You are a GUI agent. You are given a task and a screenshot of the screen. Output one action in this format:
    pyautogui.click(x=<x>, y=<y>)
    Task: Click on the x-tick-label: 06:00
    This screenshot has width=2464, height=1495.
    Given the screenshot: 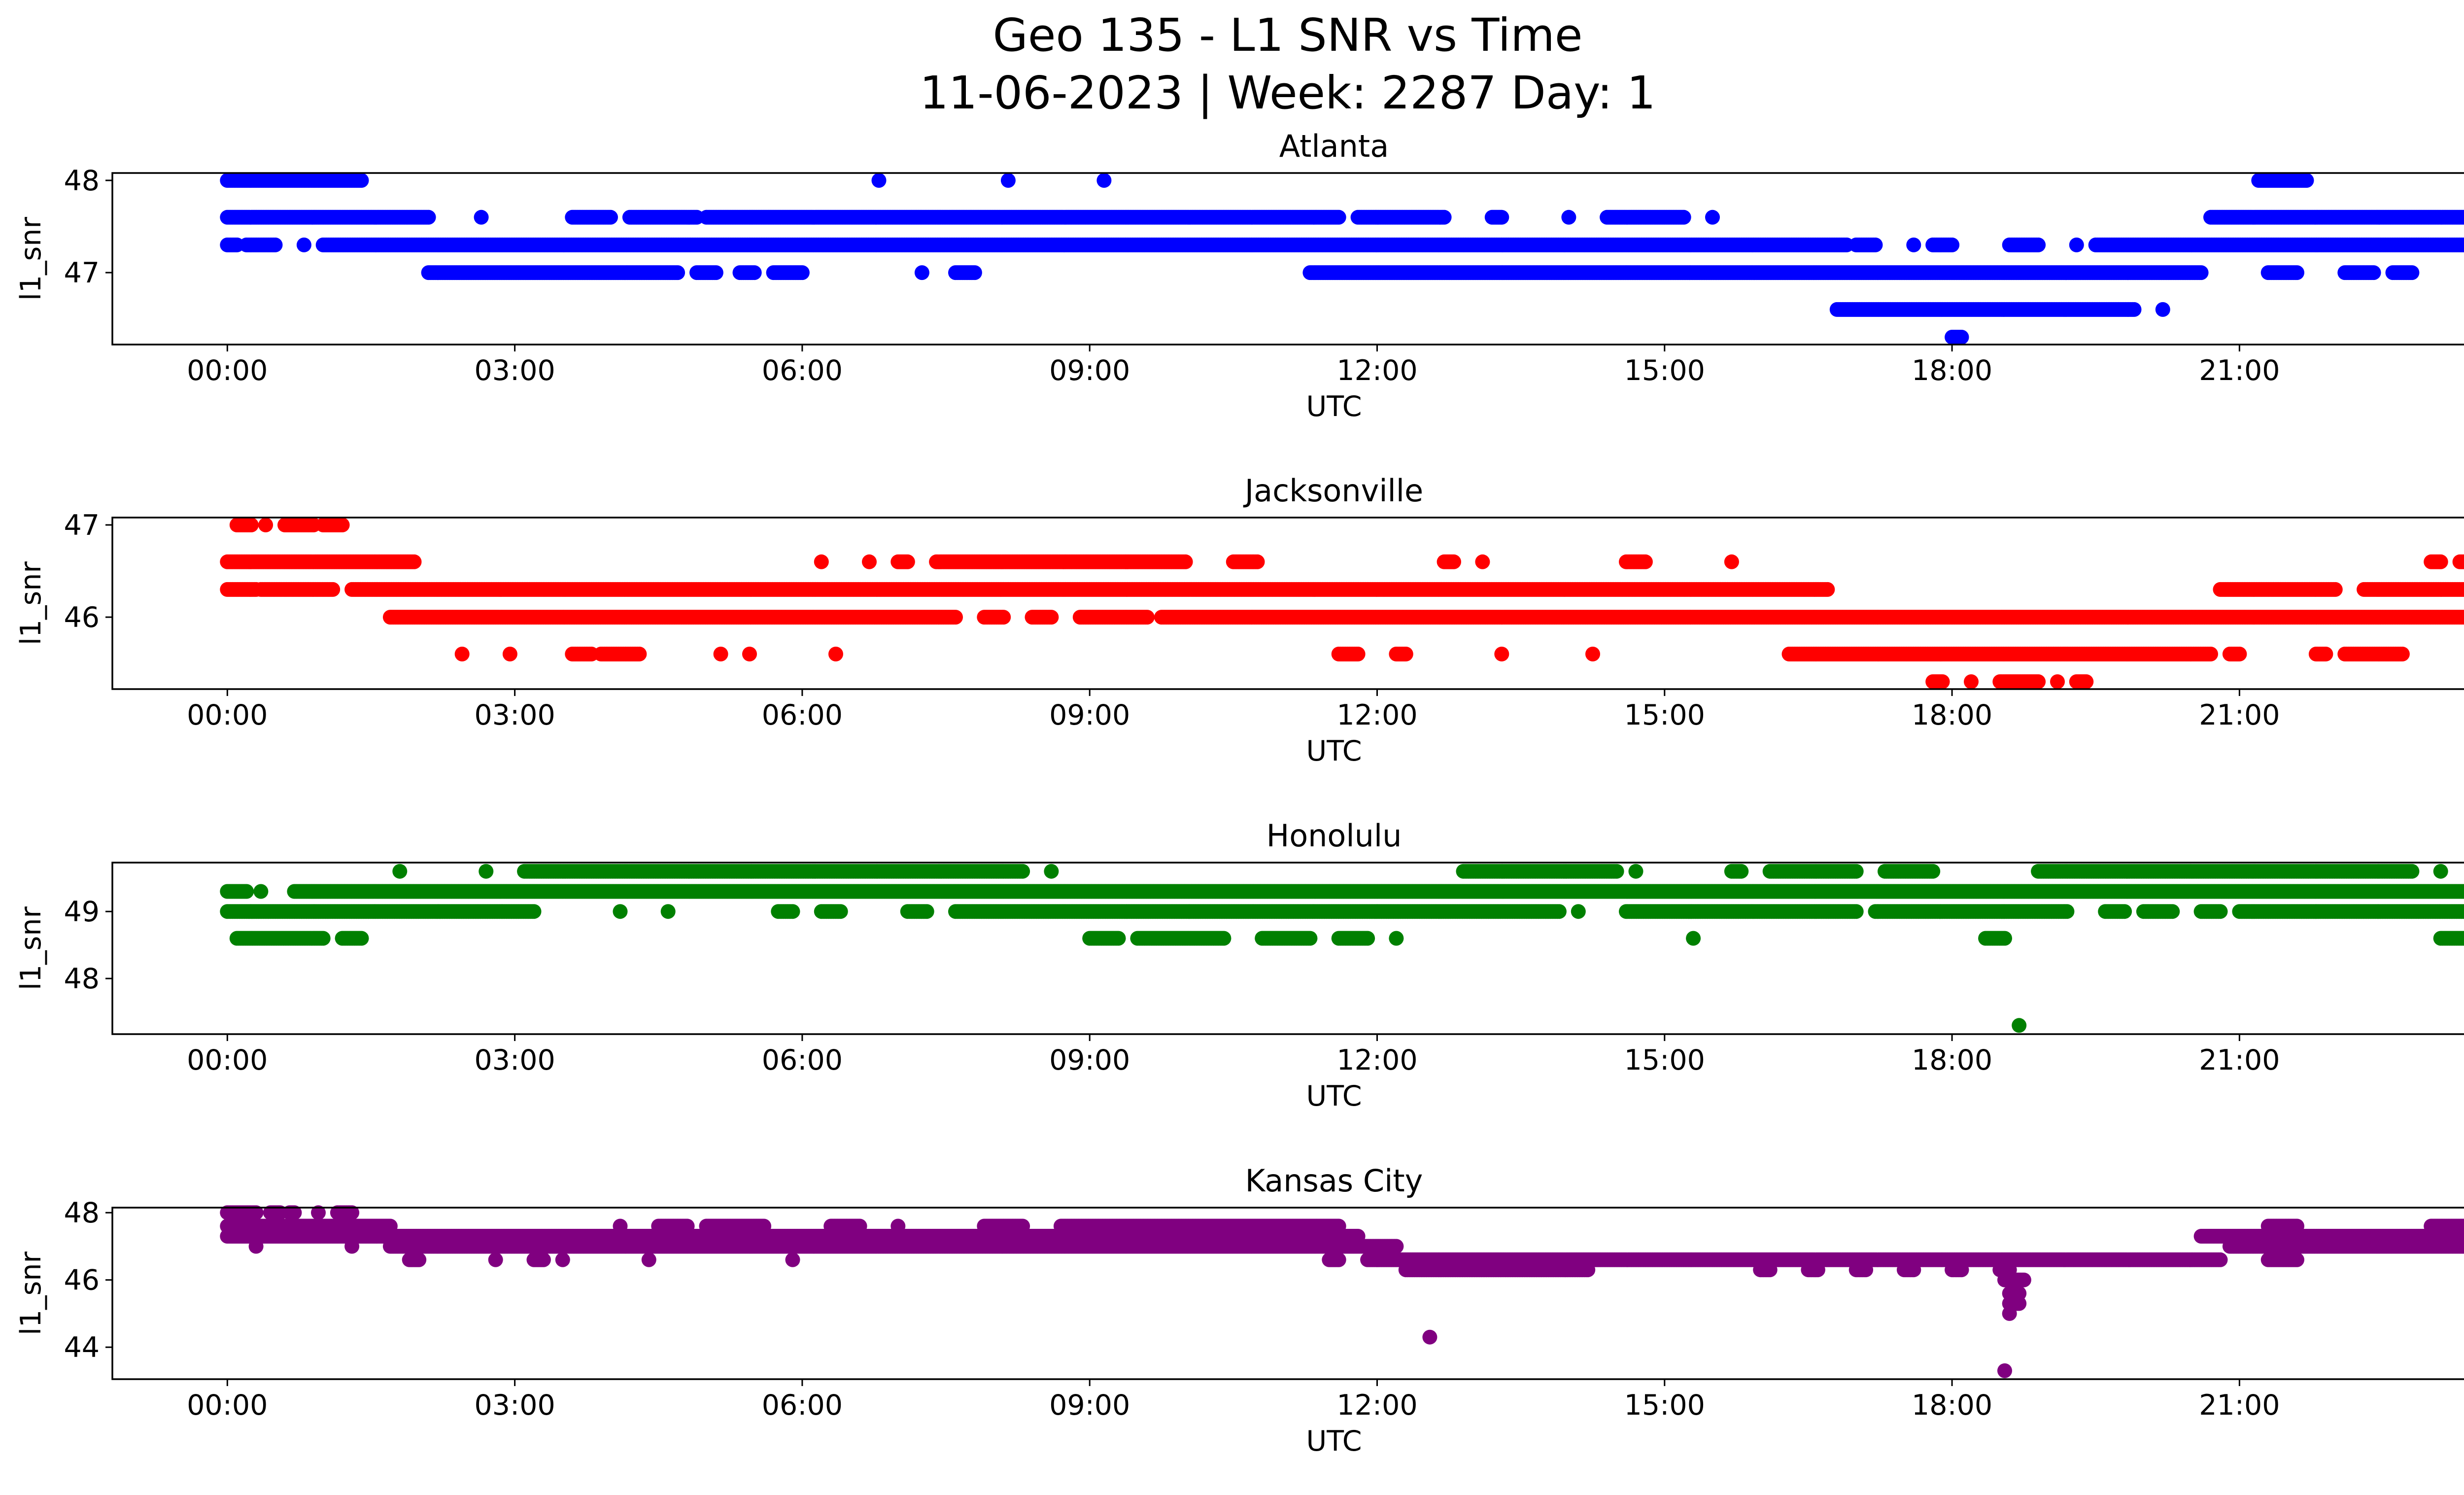 What is the action you would take?
    pyautogui.click(x=802, y=370)
    